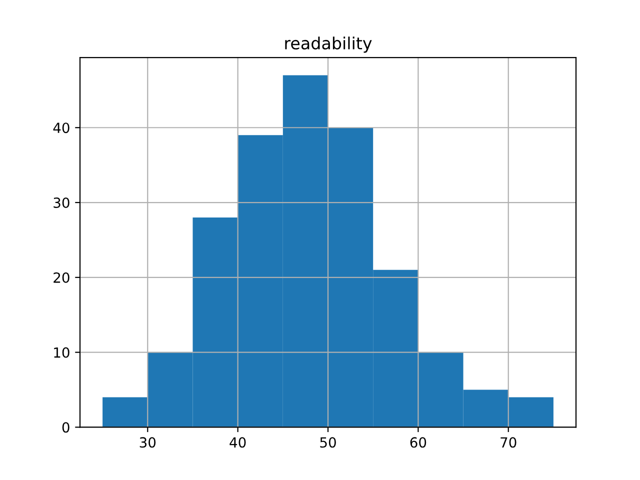 This screenshot has width=640, height=480. What do you see at coordinates (62, 202) in the screenshot?
I see `y-tick-label: 30` at bounding box center [62, 202].